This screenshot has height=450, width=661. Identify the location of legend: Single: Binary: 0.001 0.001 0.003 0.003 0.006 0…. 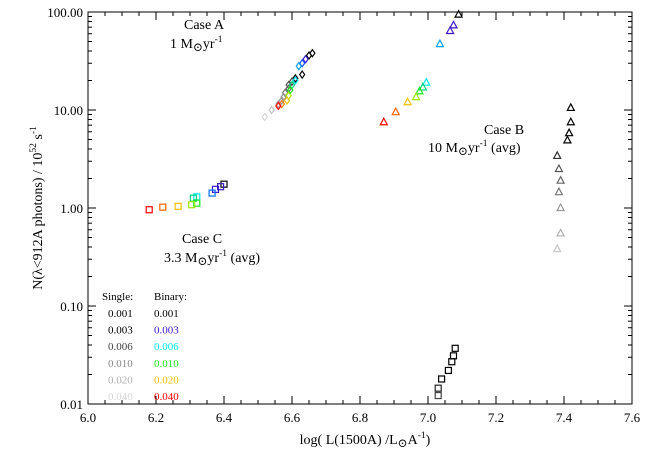
(144, 347).